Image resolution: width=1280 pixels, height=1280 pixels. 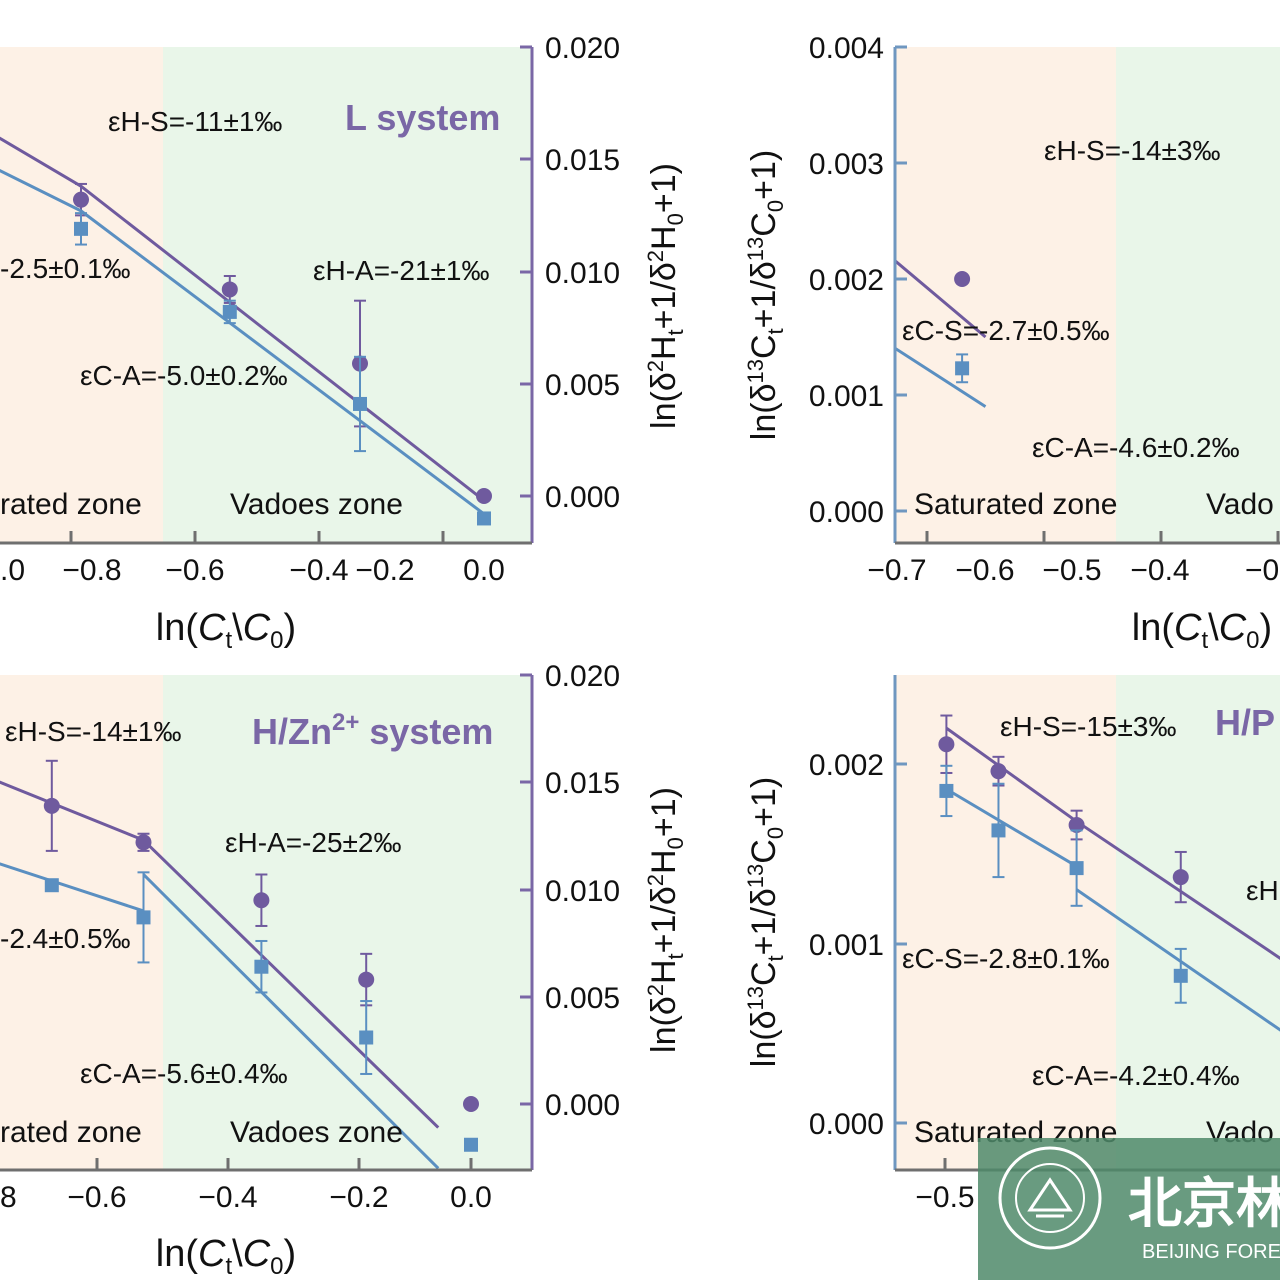 What do you see at coordinates (1240, 504) in the screenshot?
I see `vadose-zone-label: Vado` at bounding box center [1240, 504].